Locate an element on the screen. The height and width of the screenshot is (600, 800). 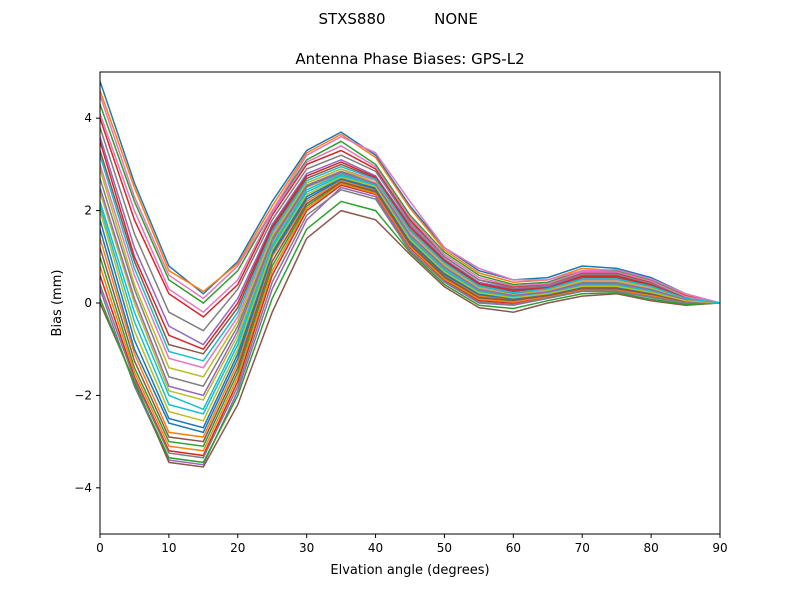
y-tick-label: 0 is located at coordinates (88, 303).